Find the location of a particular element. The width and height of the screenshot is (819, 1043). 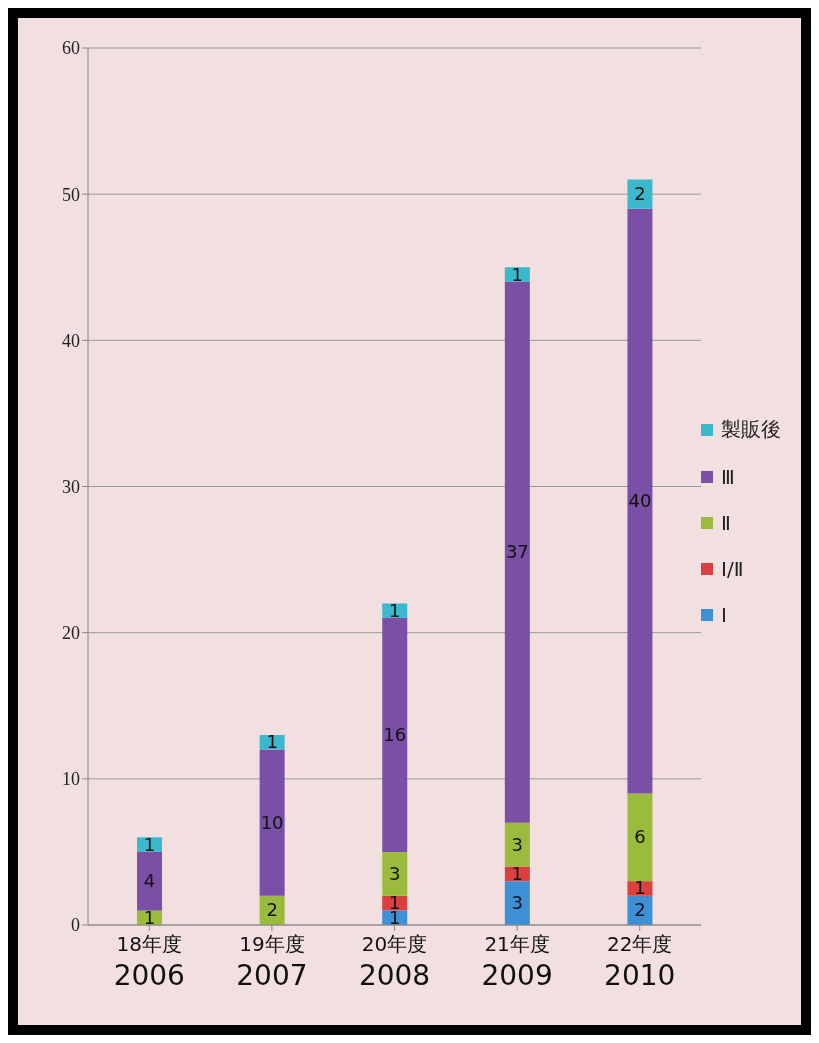

data-label: 40 is located at coordinates (640, 501).